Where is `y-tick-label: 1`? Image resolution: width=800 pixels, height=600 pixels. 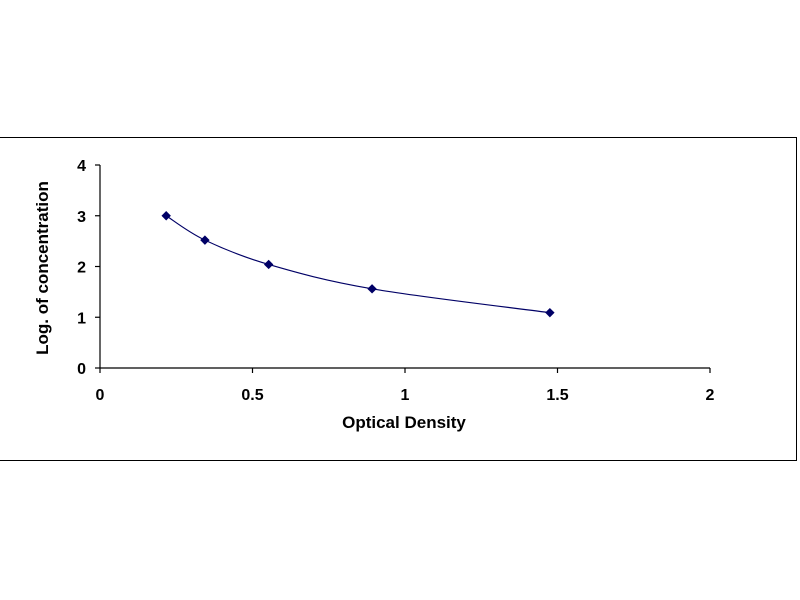 y-tick-label: 1 is located at coordinates (81, 318).